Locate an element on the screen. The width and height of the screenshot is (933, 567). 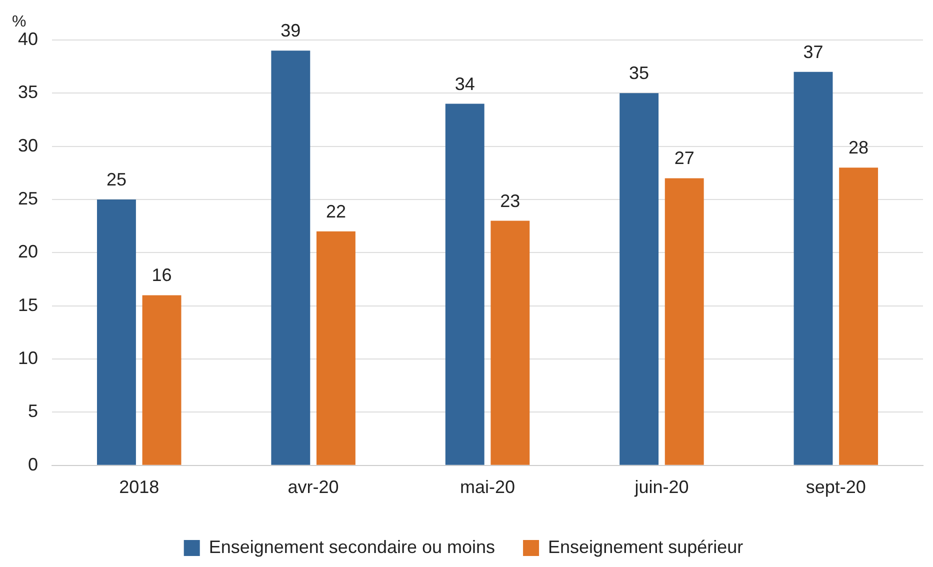
data-label: 35 is located at coordinates (639, 73).